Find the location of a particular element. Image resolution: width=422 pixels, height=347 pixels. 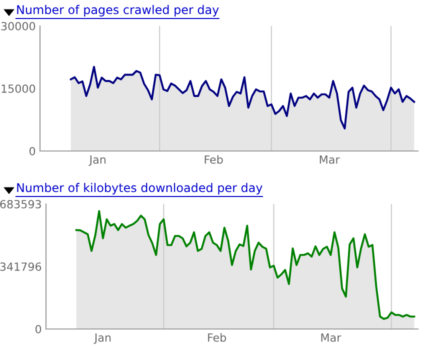

y-tick-label: 683593 is located at coordinates (20, 204).